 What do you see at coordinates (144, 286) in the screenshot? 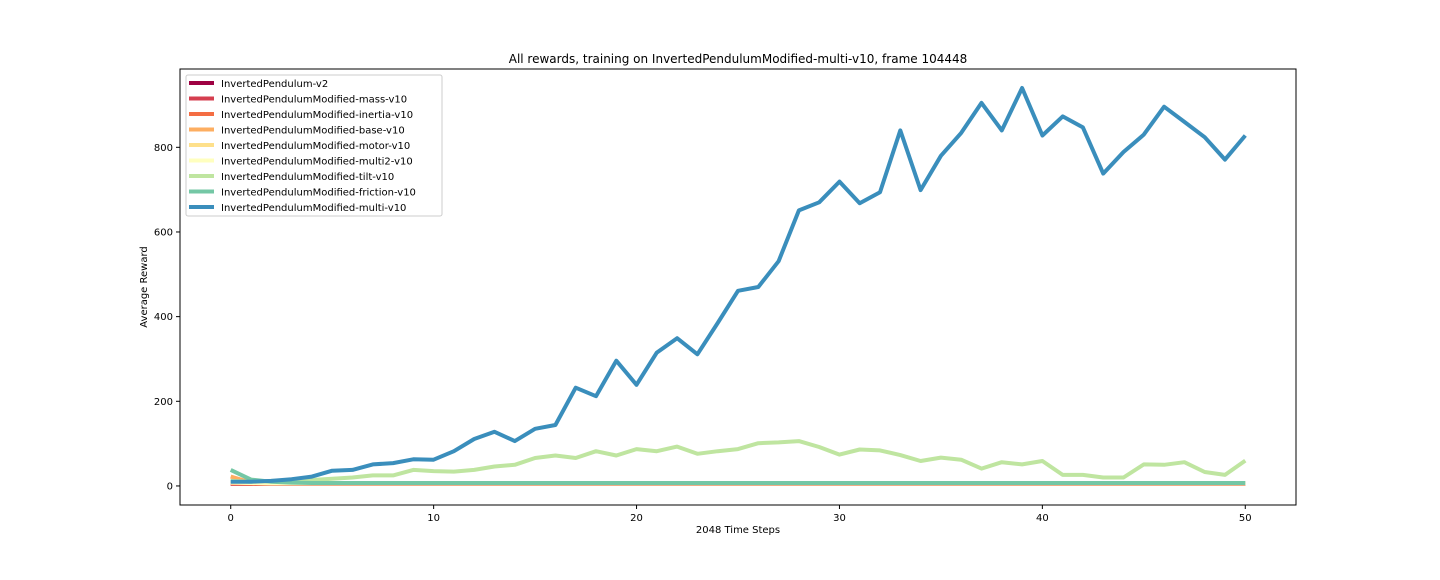
I see `y-axis-label: Average Reward` at bounding box center [144, 286].